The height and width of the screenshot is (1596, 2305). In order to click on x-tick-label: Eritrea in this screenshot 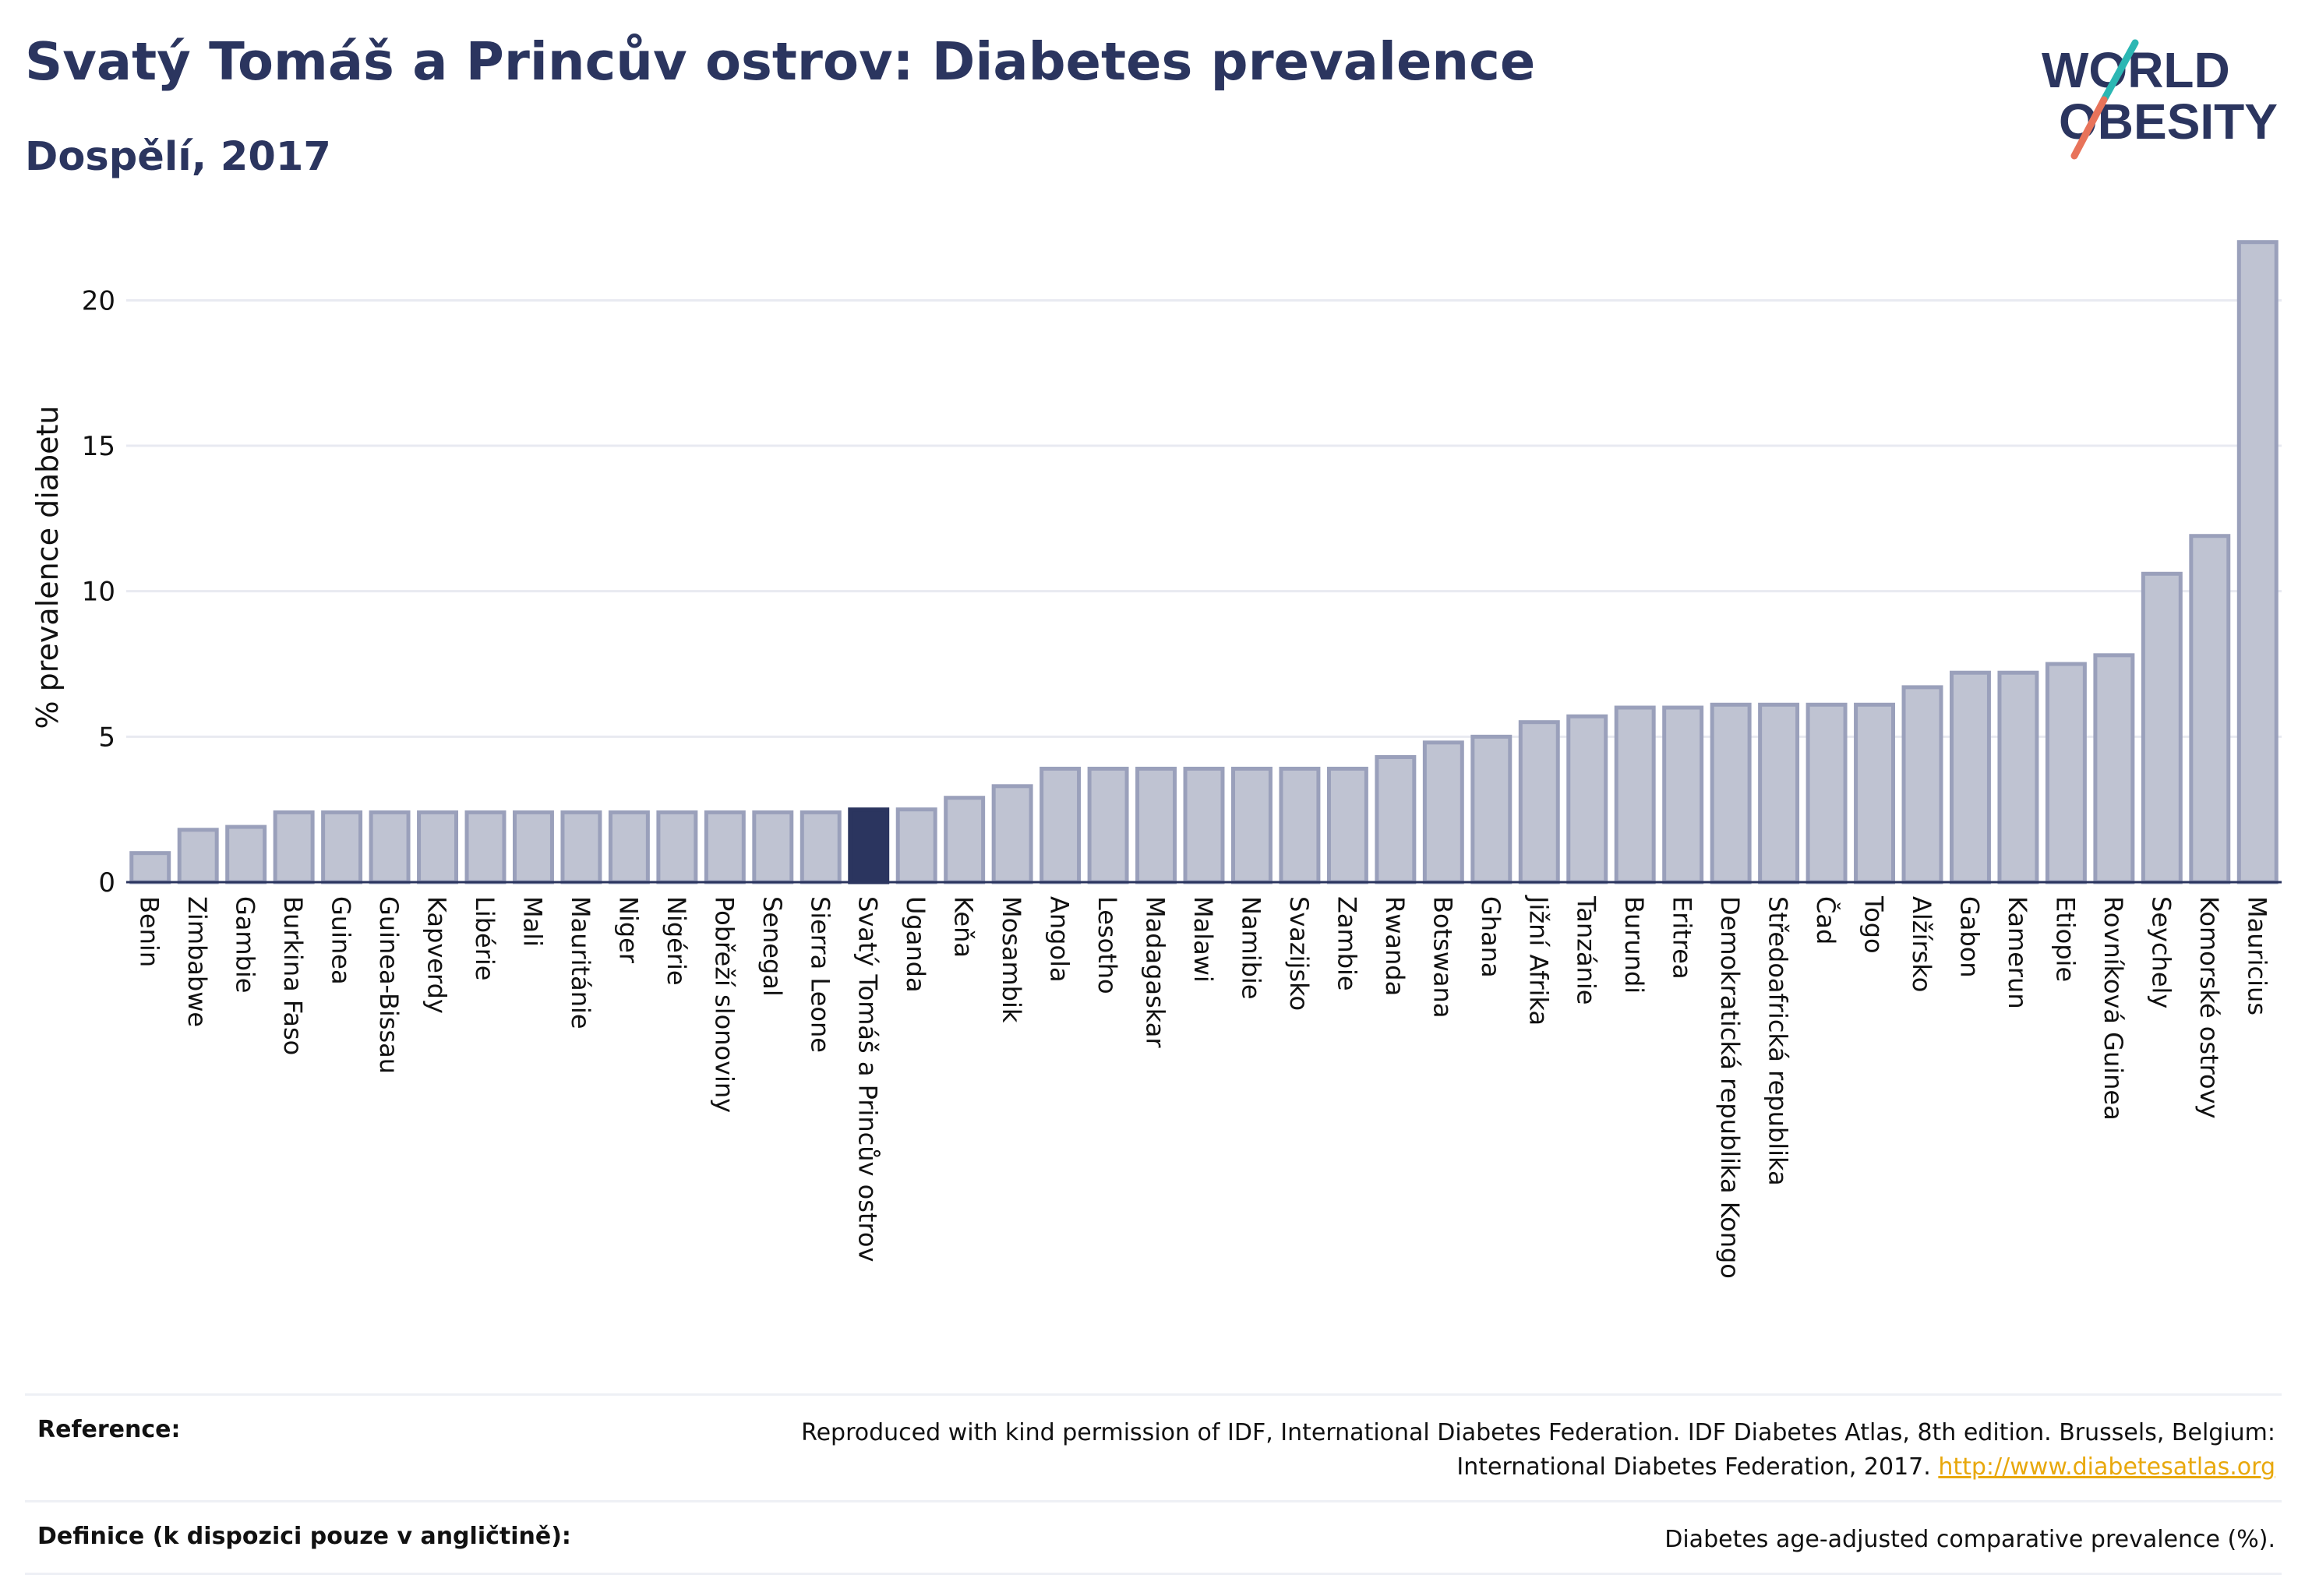, I will do `click(1683, 938)`.